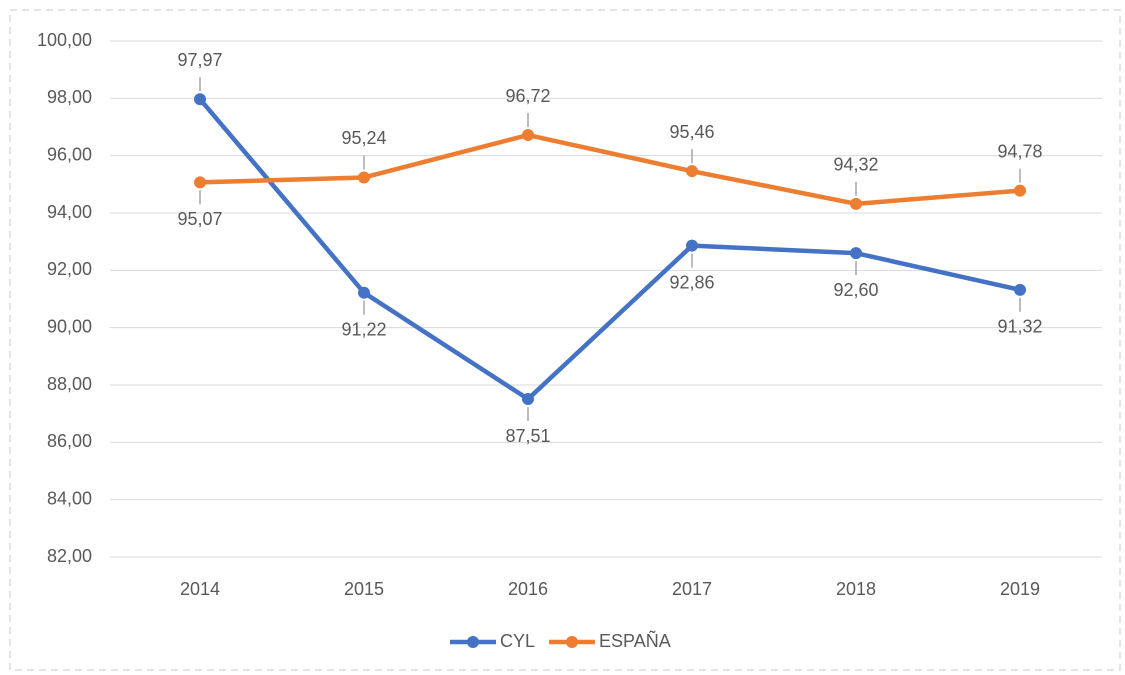 The image size is (1125, 675). Describe the element at coordinates (856, 589) in the screenshot. I see `x-tick-label: 2018` at that location.